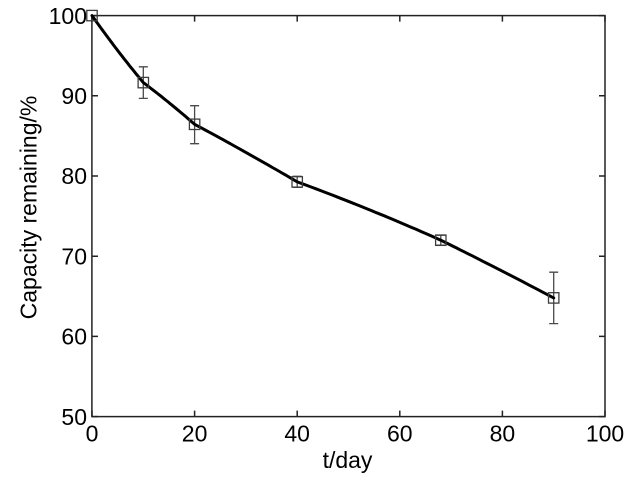  Describe the element at coordinates (74, 417) in the screenshot. I see `svg-text: 50` at that location.